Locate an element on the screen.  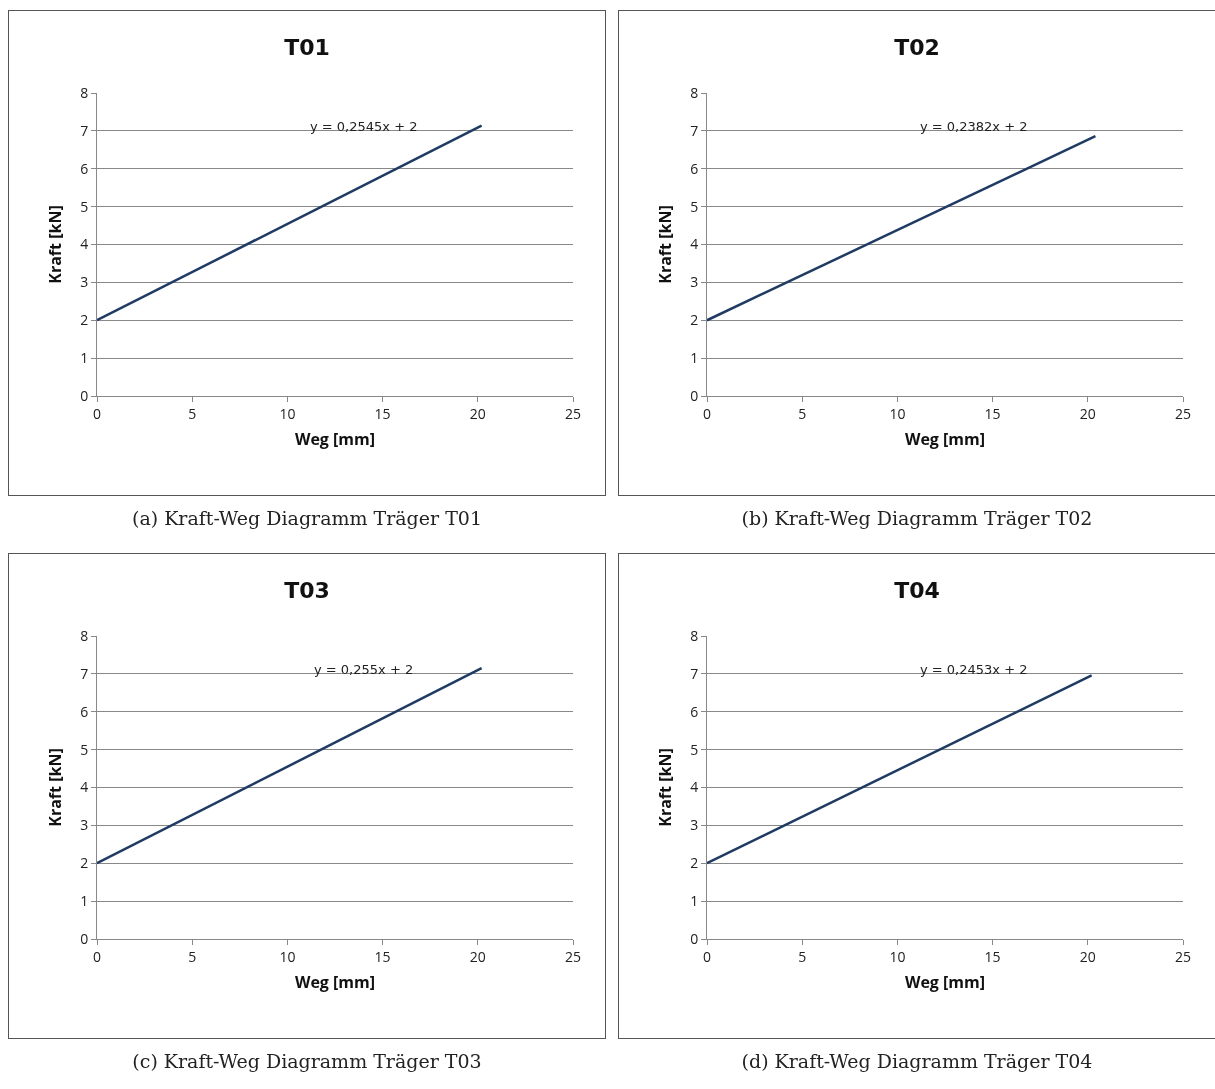
chart-title: T04 is located at coordinates (917, 591).